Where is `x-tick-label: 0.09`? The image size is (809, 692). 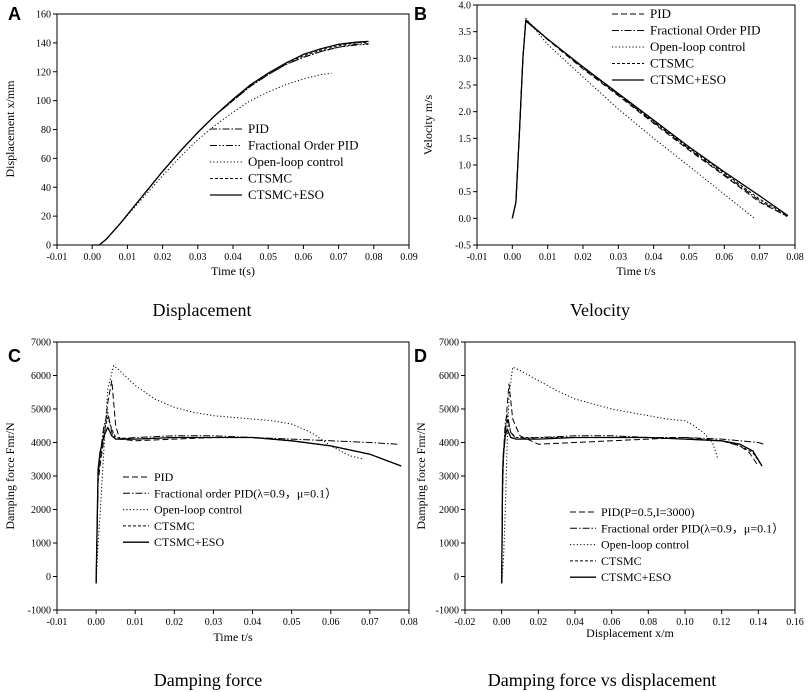 x-tick-label: 0.09 is located at coordinates (409, 257).